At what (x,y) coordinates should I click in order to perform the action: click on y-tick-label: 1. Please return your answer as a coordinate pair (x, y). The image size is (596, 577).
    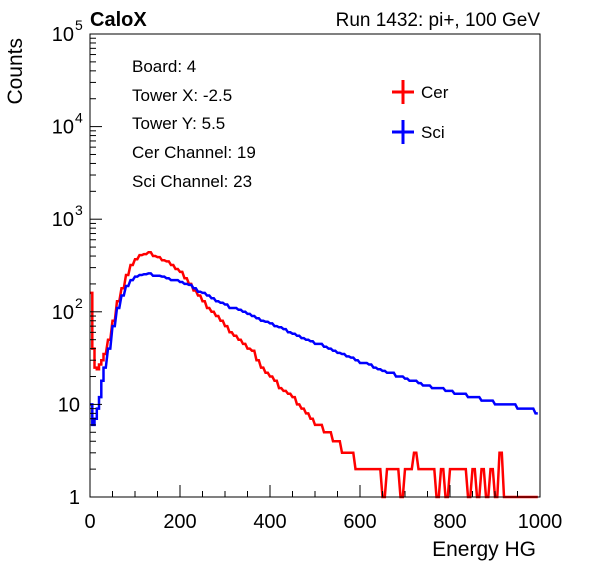
    Looking at the image, I should click on (74, 498).